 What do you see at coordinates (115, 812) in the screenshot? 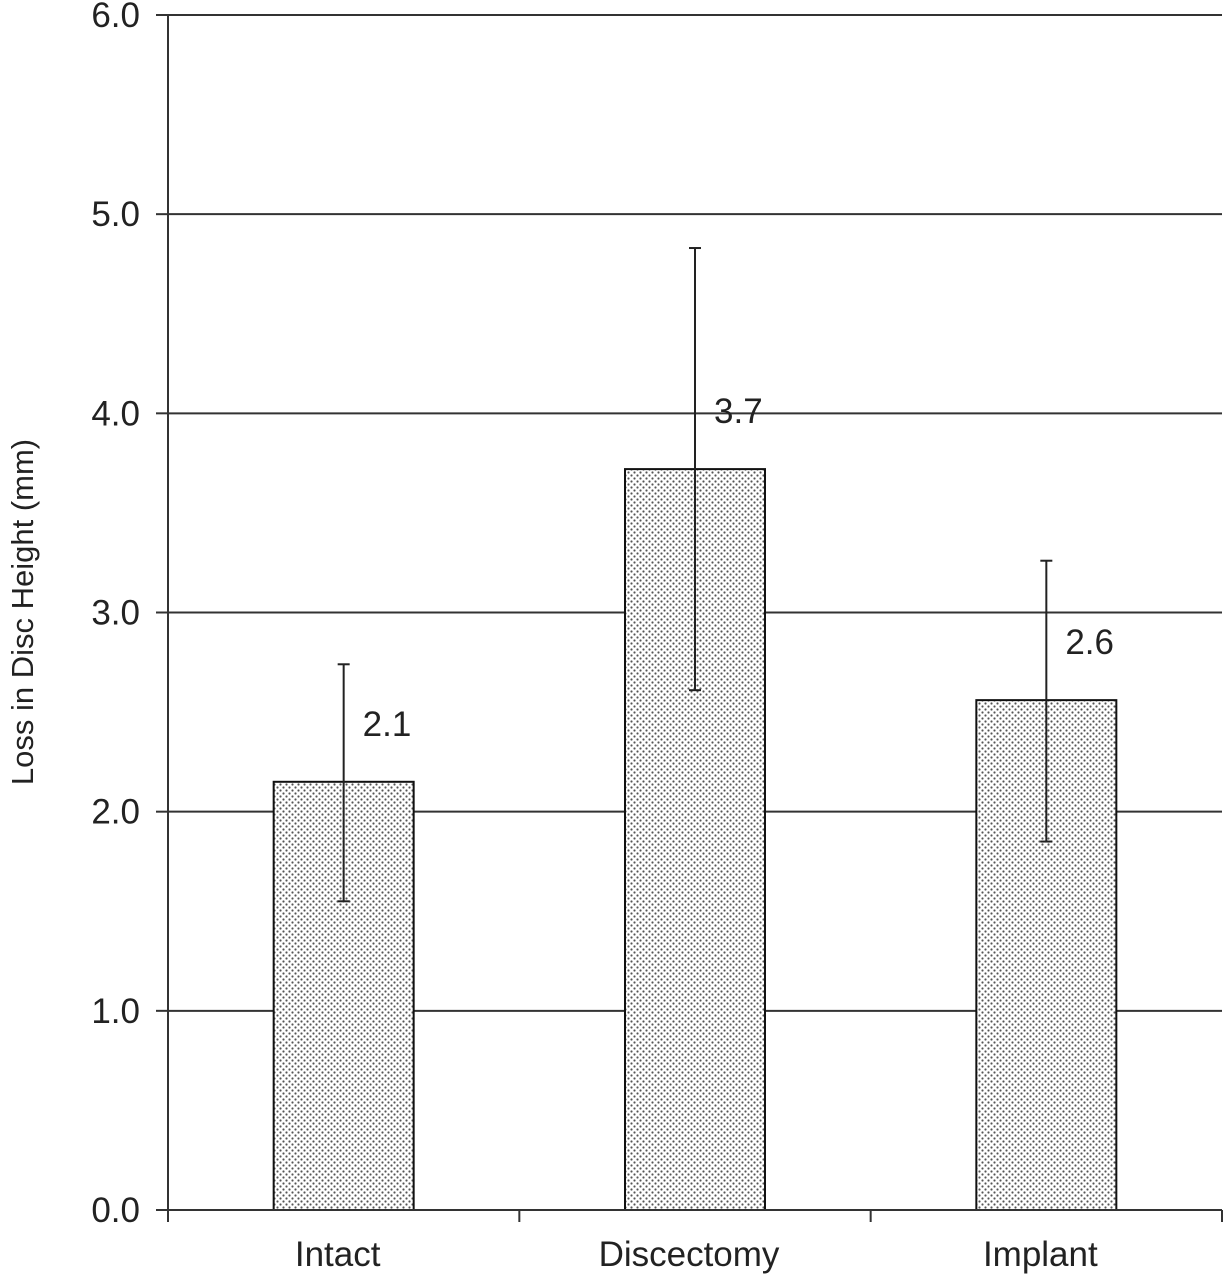
I see `y-tick-label: 2.0` at bounding box center [115, 812].